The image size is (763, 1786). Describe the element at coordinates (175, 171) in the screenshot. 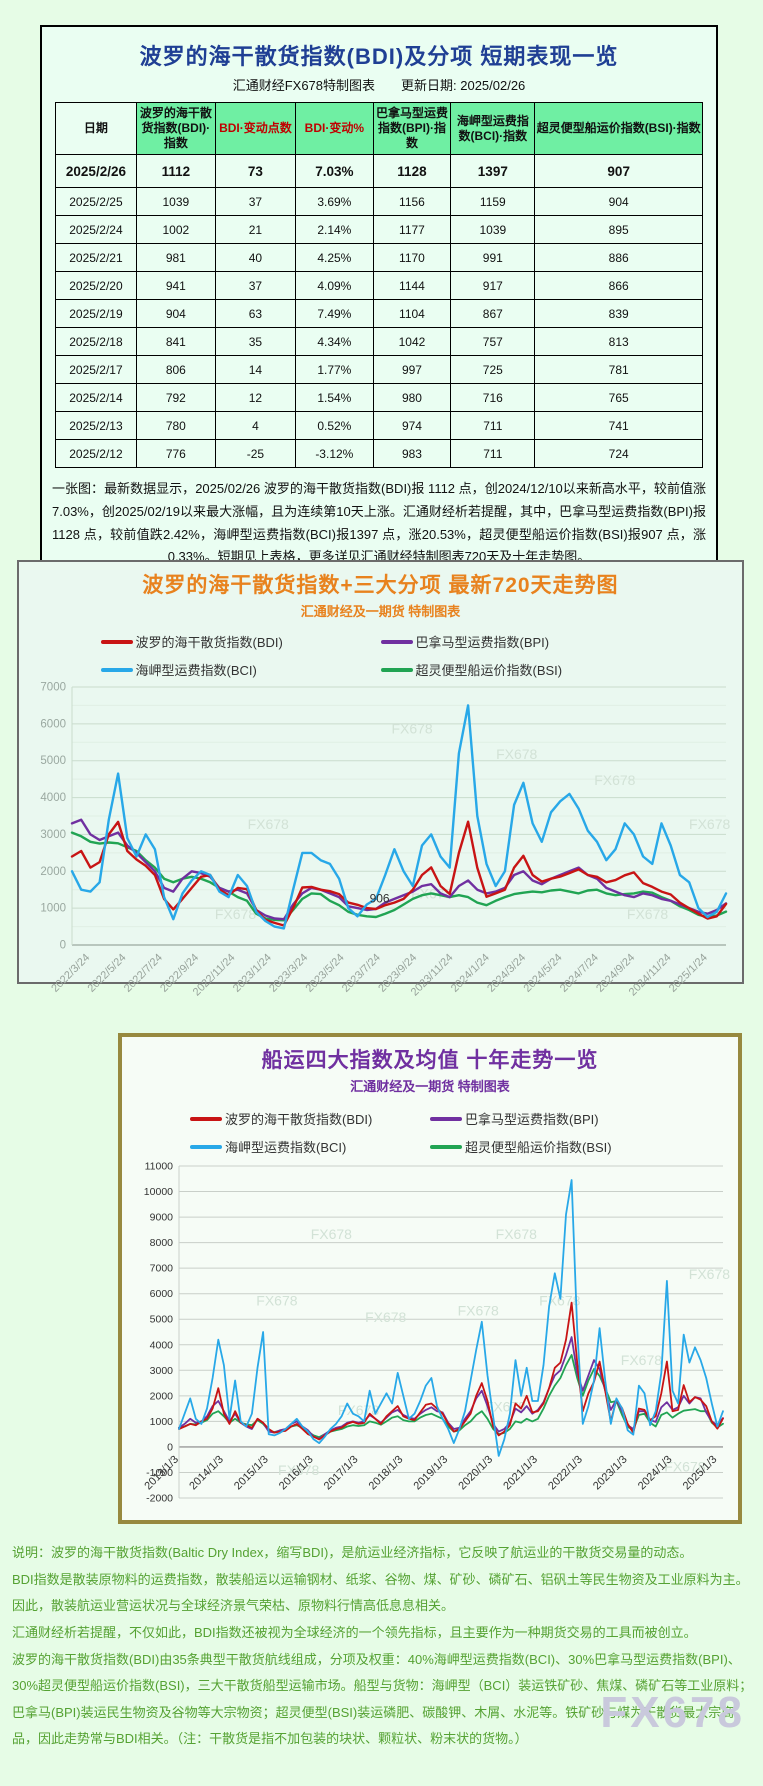

I see `cell-value: 1112` at that location.